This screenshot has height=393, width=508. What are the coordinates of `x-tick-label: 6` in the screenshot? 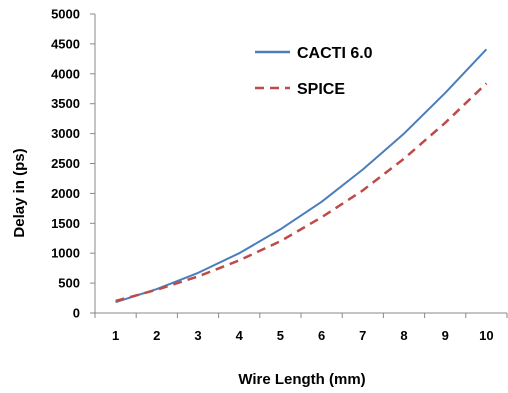 It's located at (321, 335).